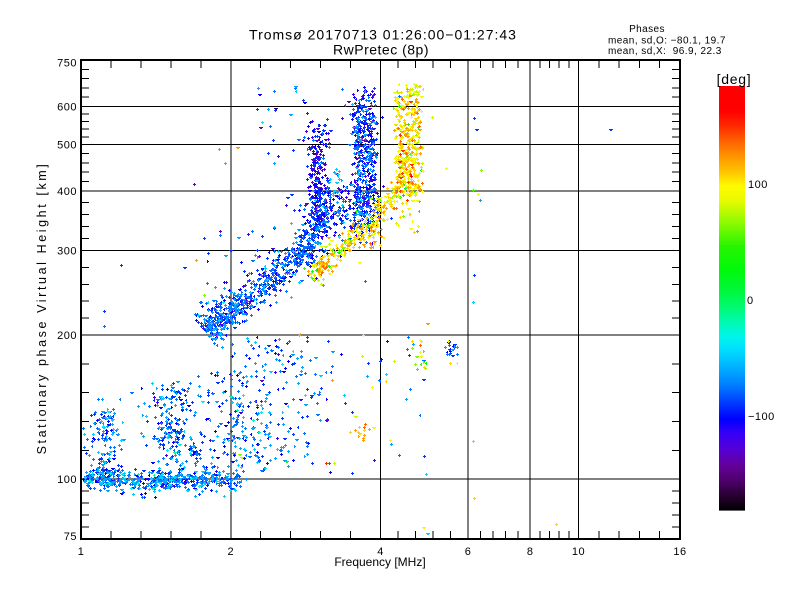 The image size is (800, 600). I want to click on svg-text: 16, so click(679, 552).